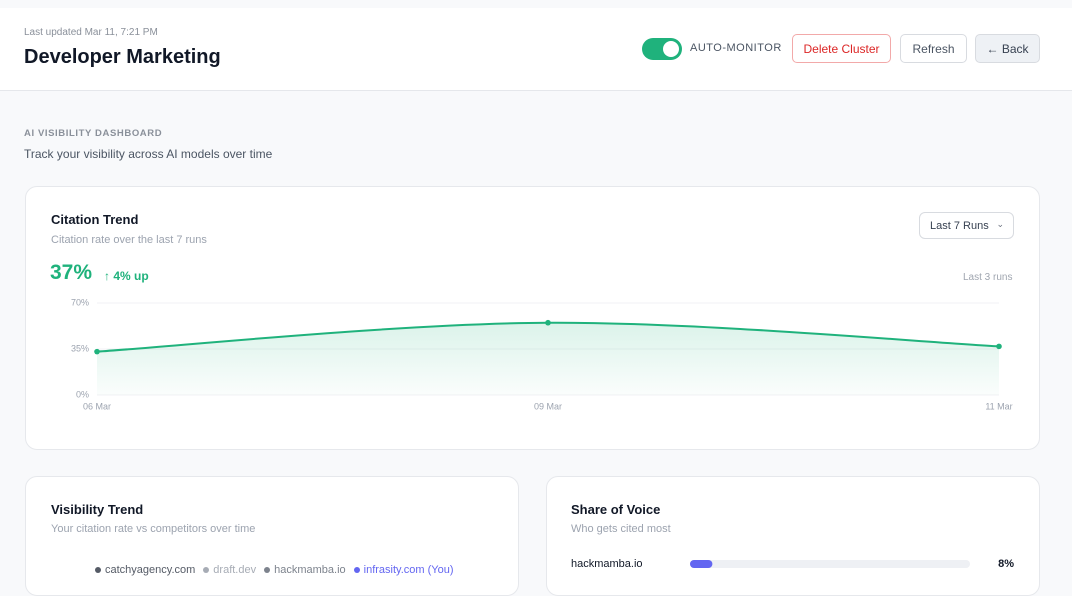 This screenshot has width=1072, height=596. Describe the element at coordinates (616, 509) in the screenshot. I see `card-title: Share of Voice` at that location.